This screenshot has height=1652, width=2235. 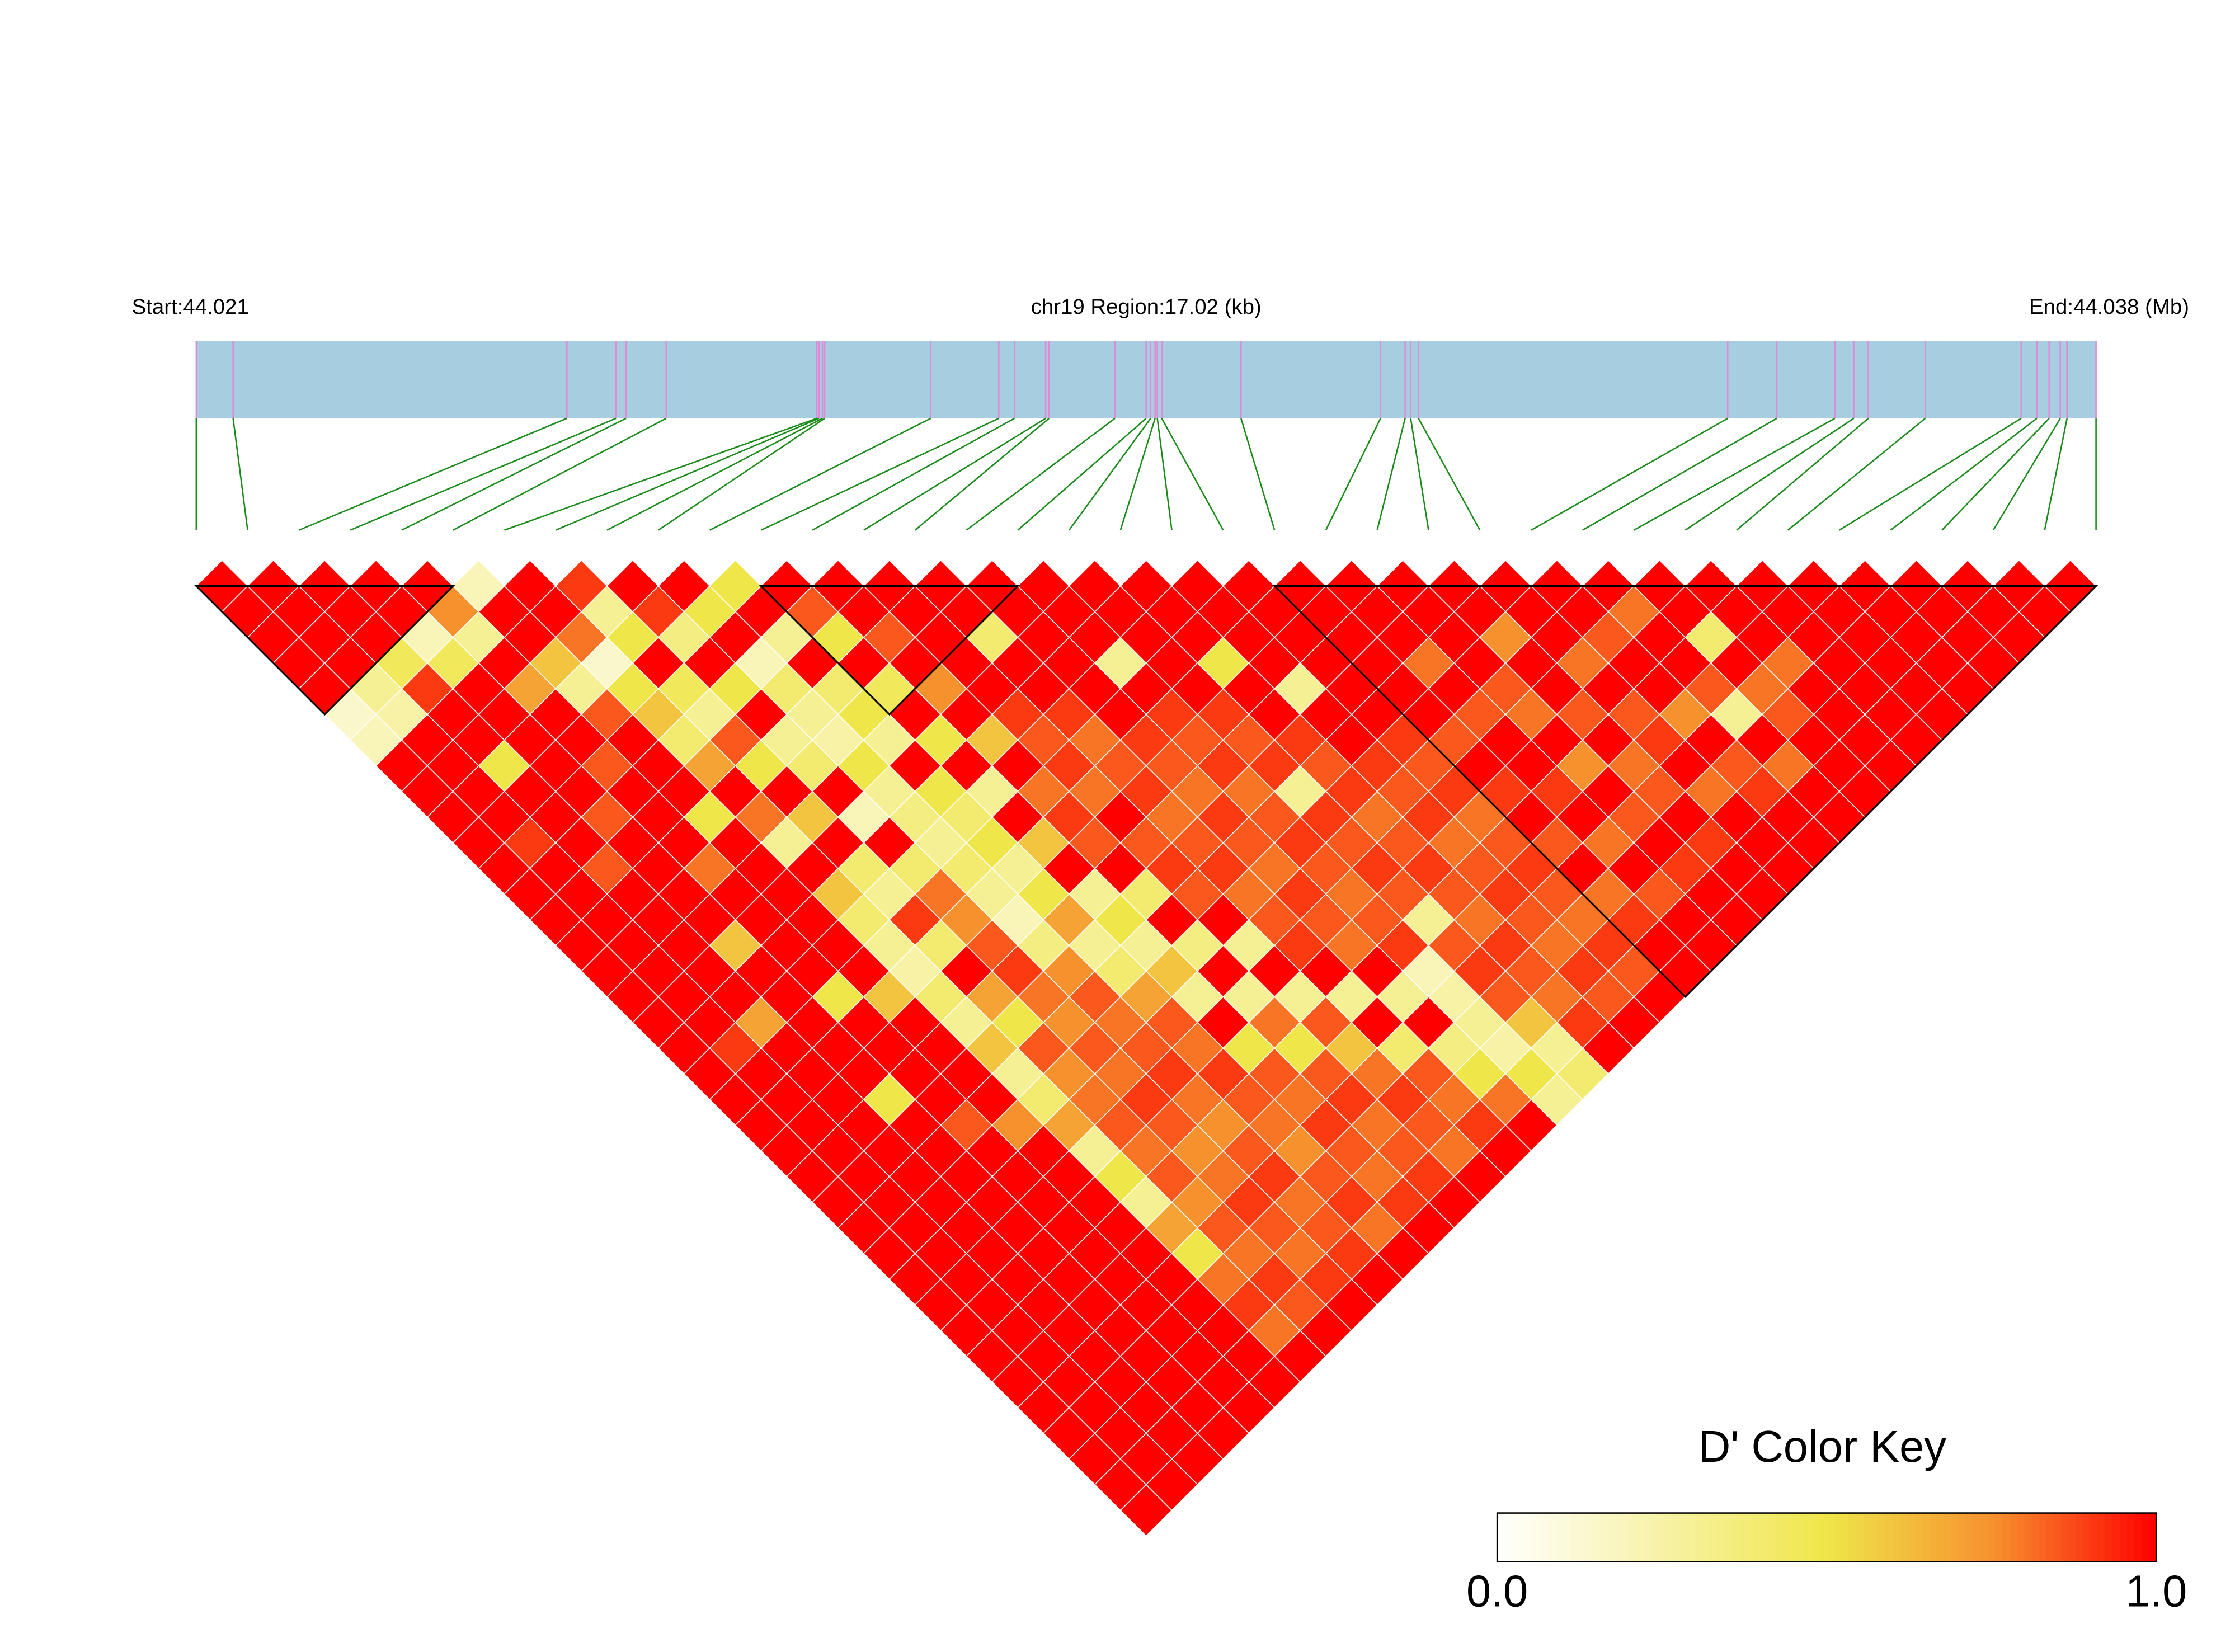 I want to click on key-title: D' Color Key, so click(x=1822, y=1446).